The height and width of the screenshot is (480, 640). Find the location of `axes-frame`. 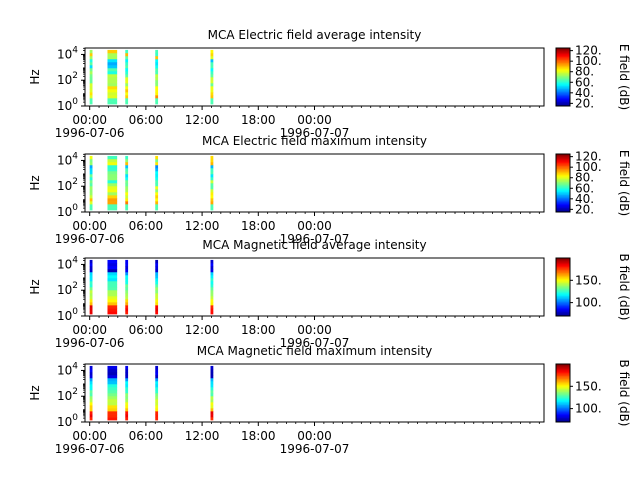

axes-frame is located at coordinates (314, 183).